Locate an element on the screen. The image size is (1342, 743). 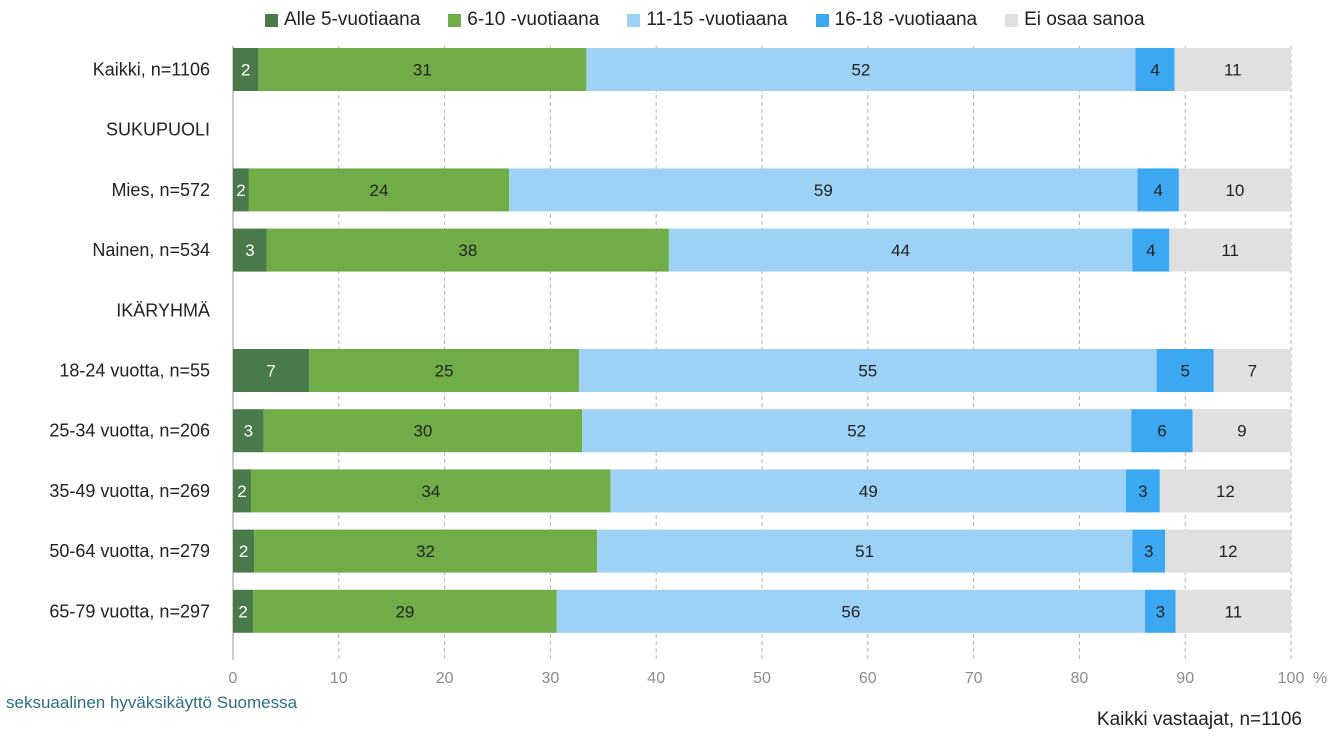
data-label: 9 is located at coordinates (1241, 431).